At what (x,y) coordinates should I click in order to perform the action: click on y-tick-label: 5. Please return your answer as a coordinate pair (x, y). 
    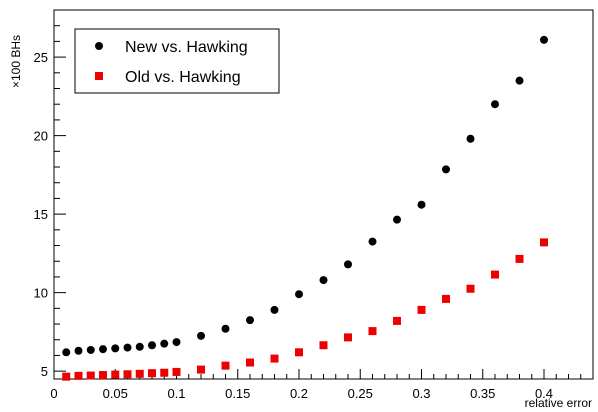
    Looking at the image, I should click on (44, 371).